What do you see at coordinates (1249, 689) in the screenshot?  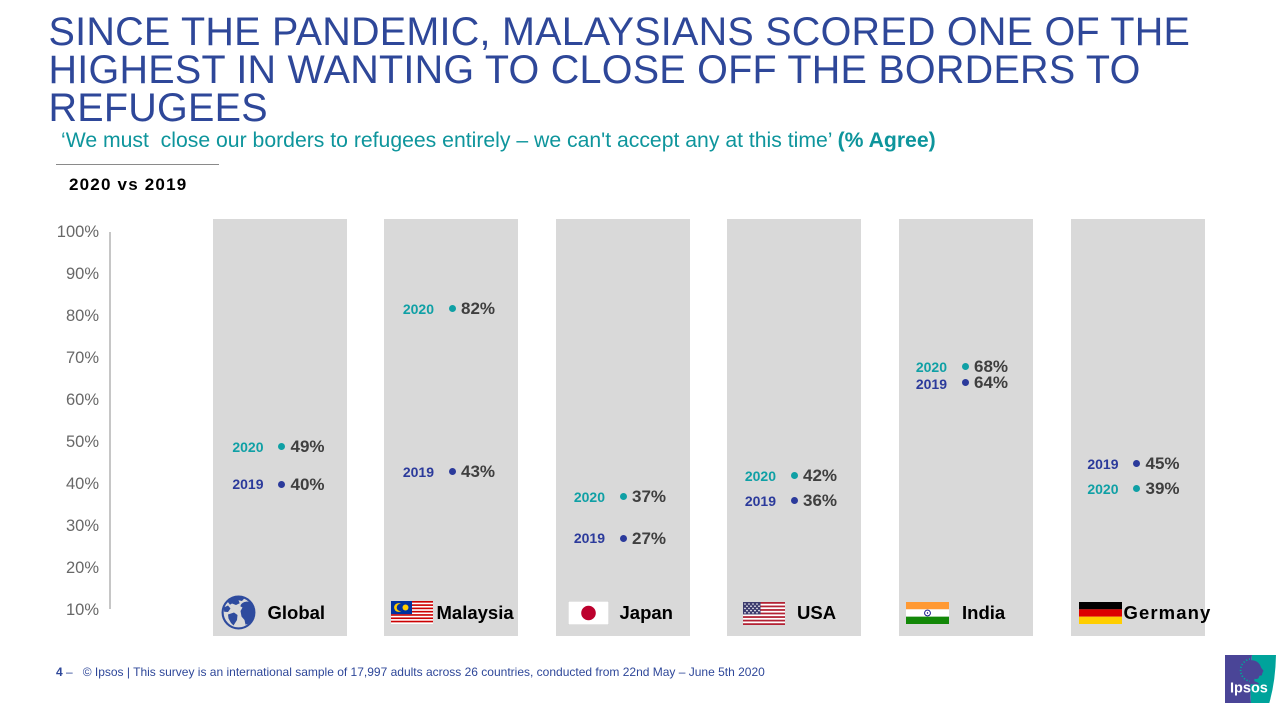 I see `svg-text: Ipsos` at bounding box center [1249, 689].